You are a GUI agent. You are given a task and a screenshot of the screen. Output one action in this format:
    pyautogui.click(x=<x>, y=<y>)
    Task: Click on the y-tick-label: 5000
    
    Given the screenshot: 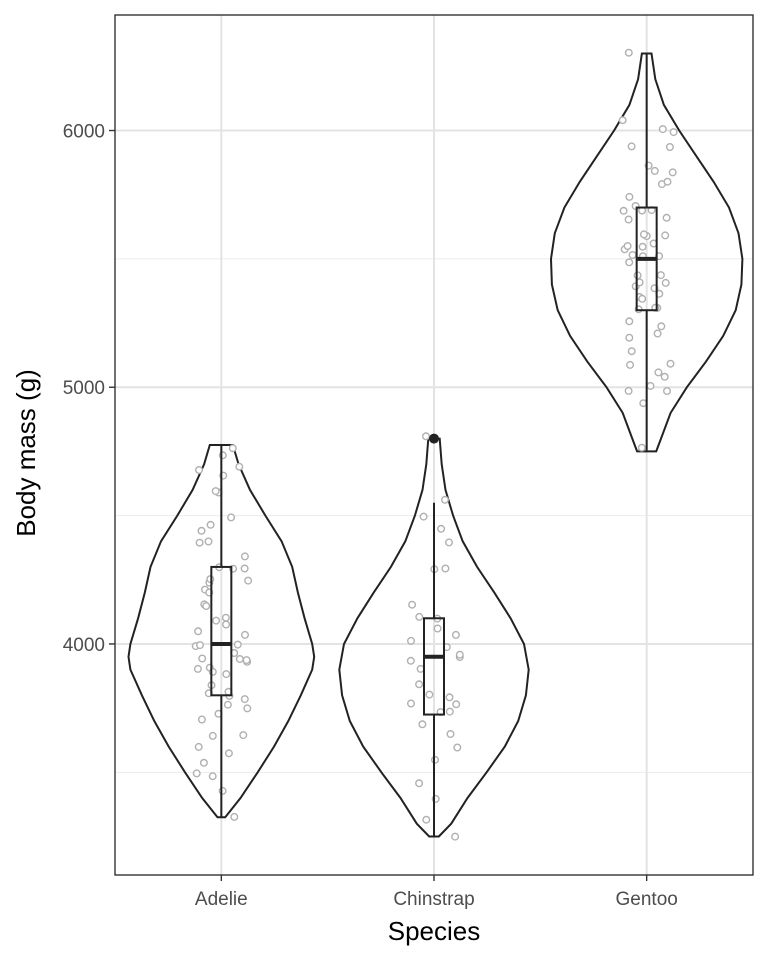 What is the action you would take?
    pyautogui.click(x=84, y=388)
    